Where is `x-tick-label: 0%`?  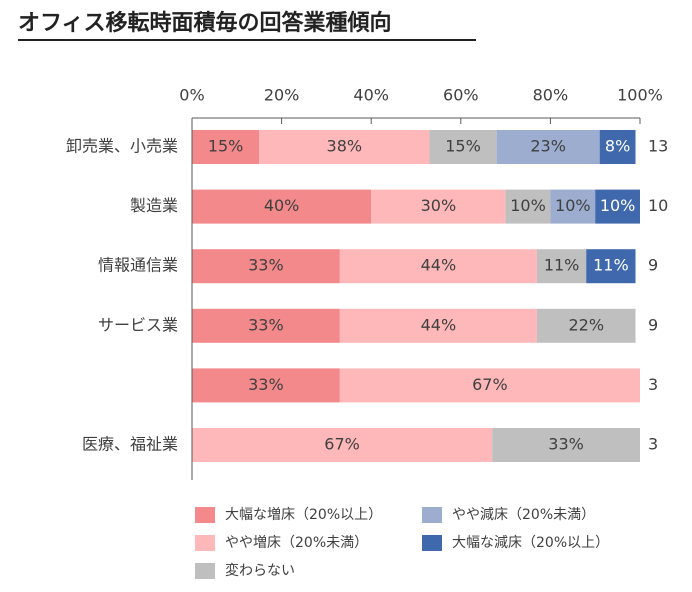 x-tick-label: 0% is located at coordinates (191, 95).